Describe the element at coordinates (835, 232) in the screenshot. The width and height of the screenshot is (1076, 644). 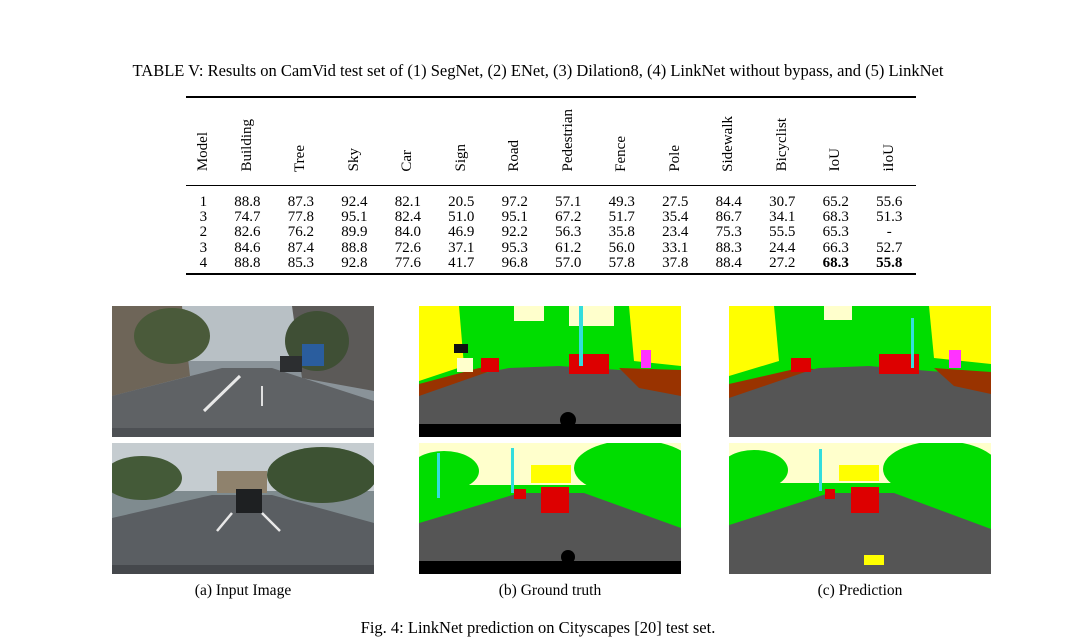
I see `table-cell: 65.3` at that location.